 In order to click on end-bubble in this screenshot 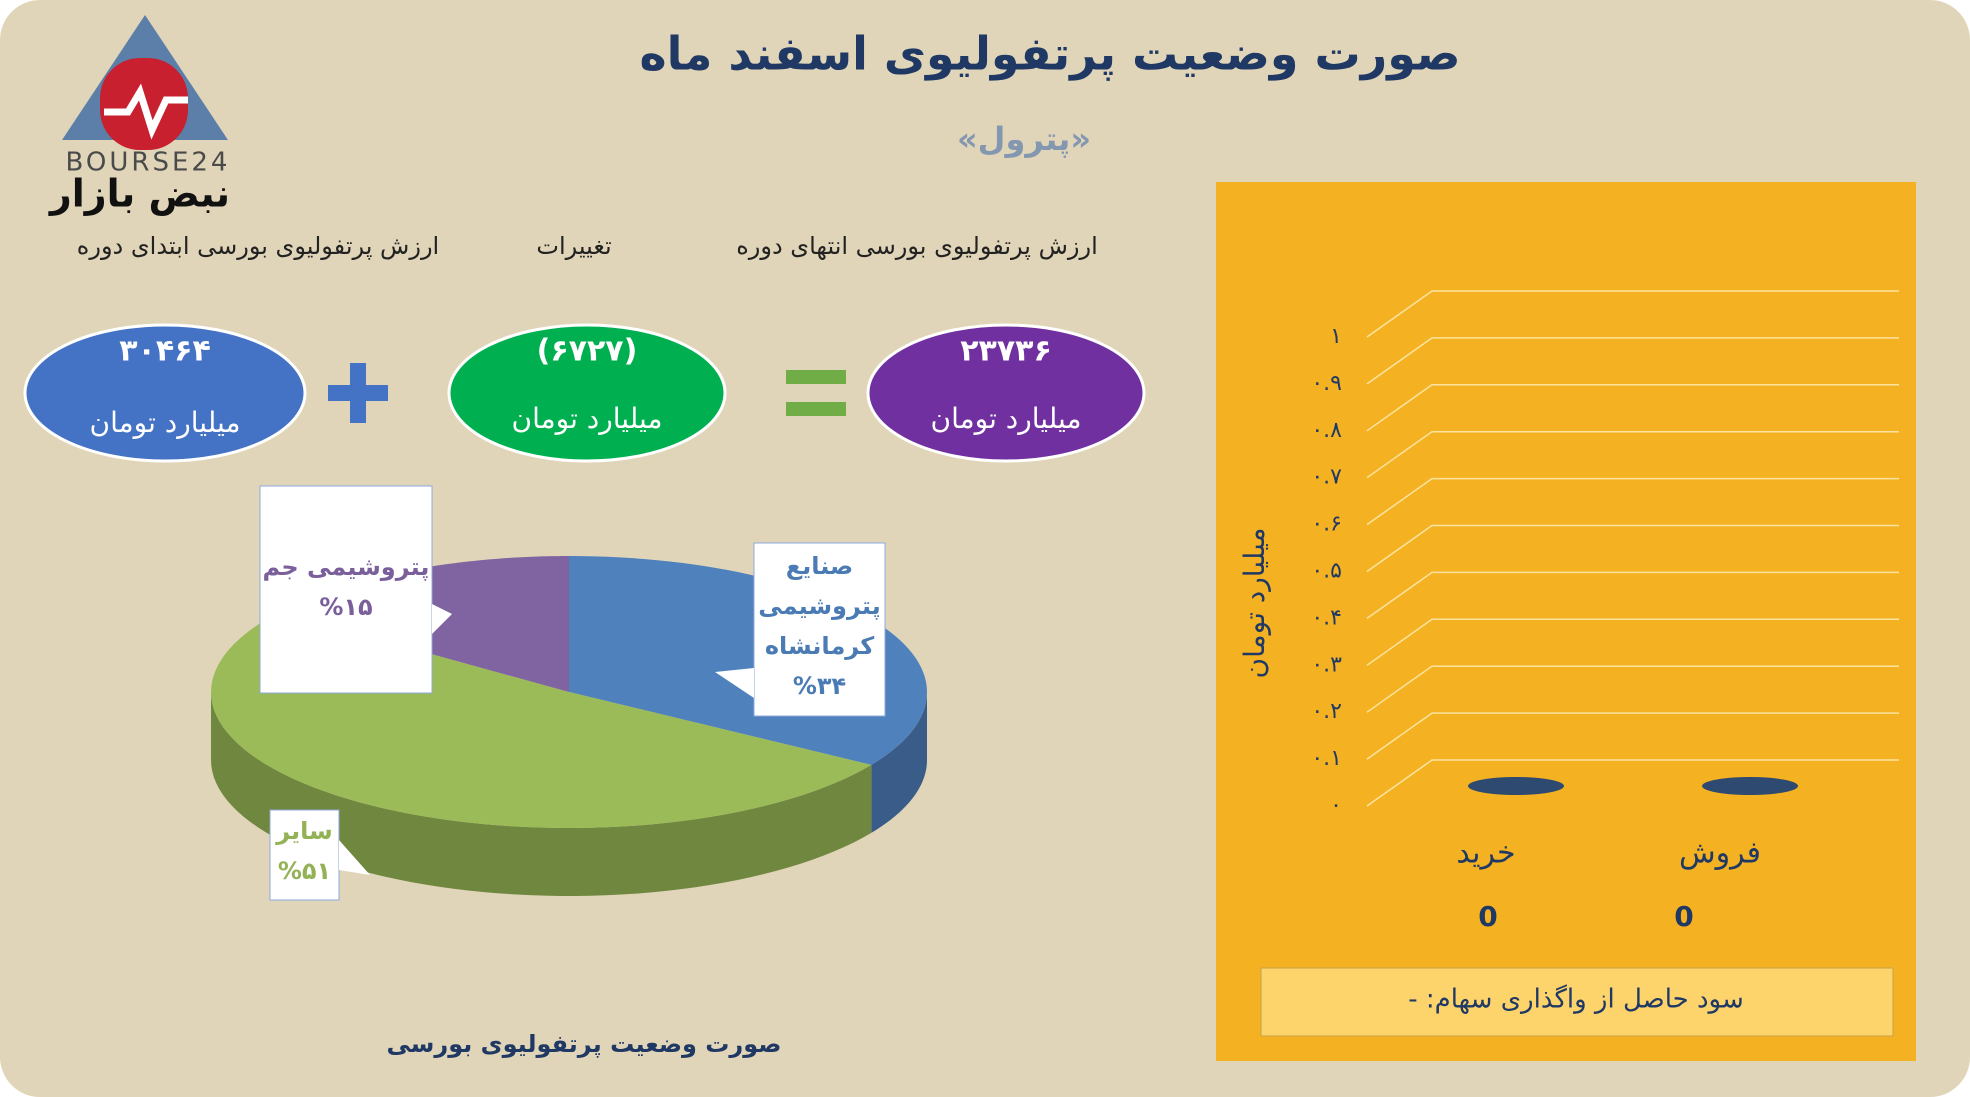, I will do `click(1006, 393)`.